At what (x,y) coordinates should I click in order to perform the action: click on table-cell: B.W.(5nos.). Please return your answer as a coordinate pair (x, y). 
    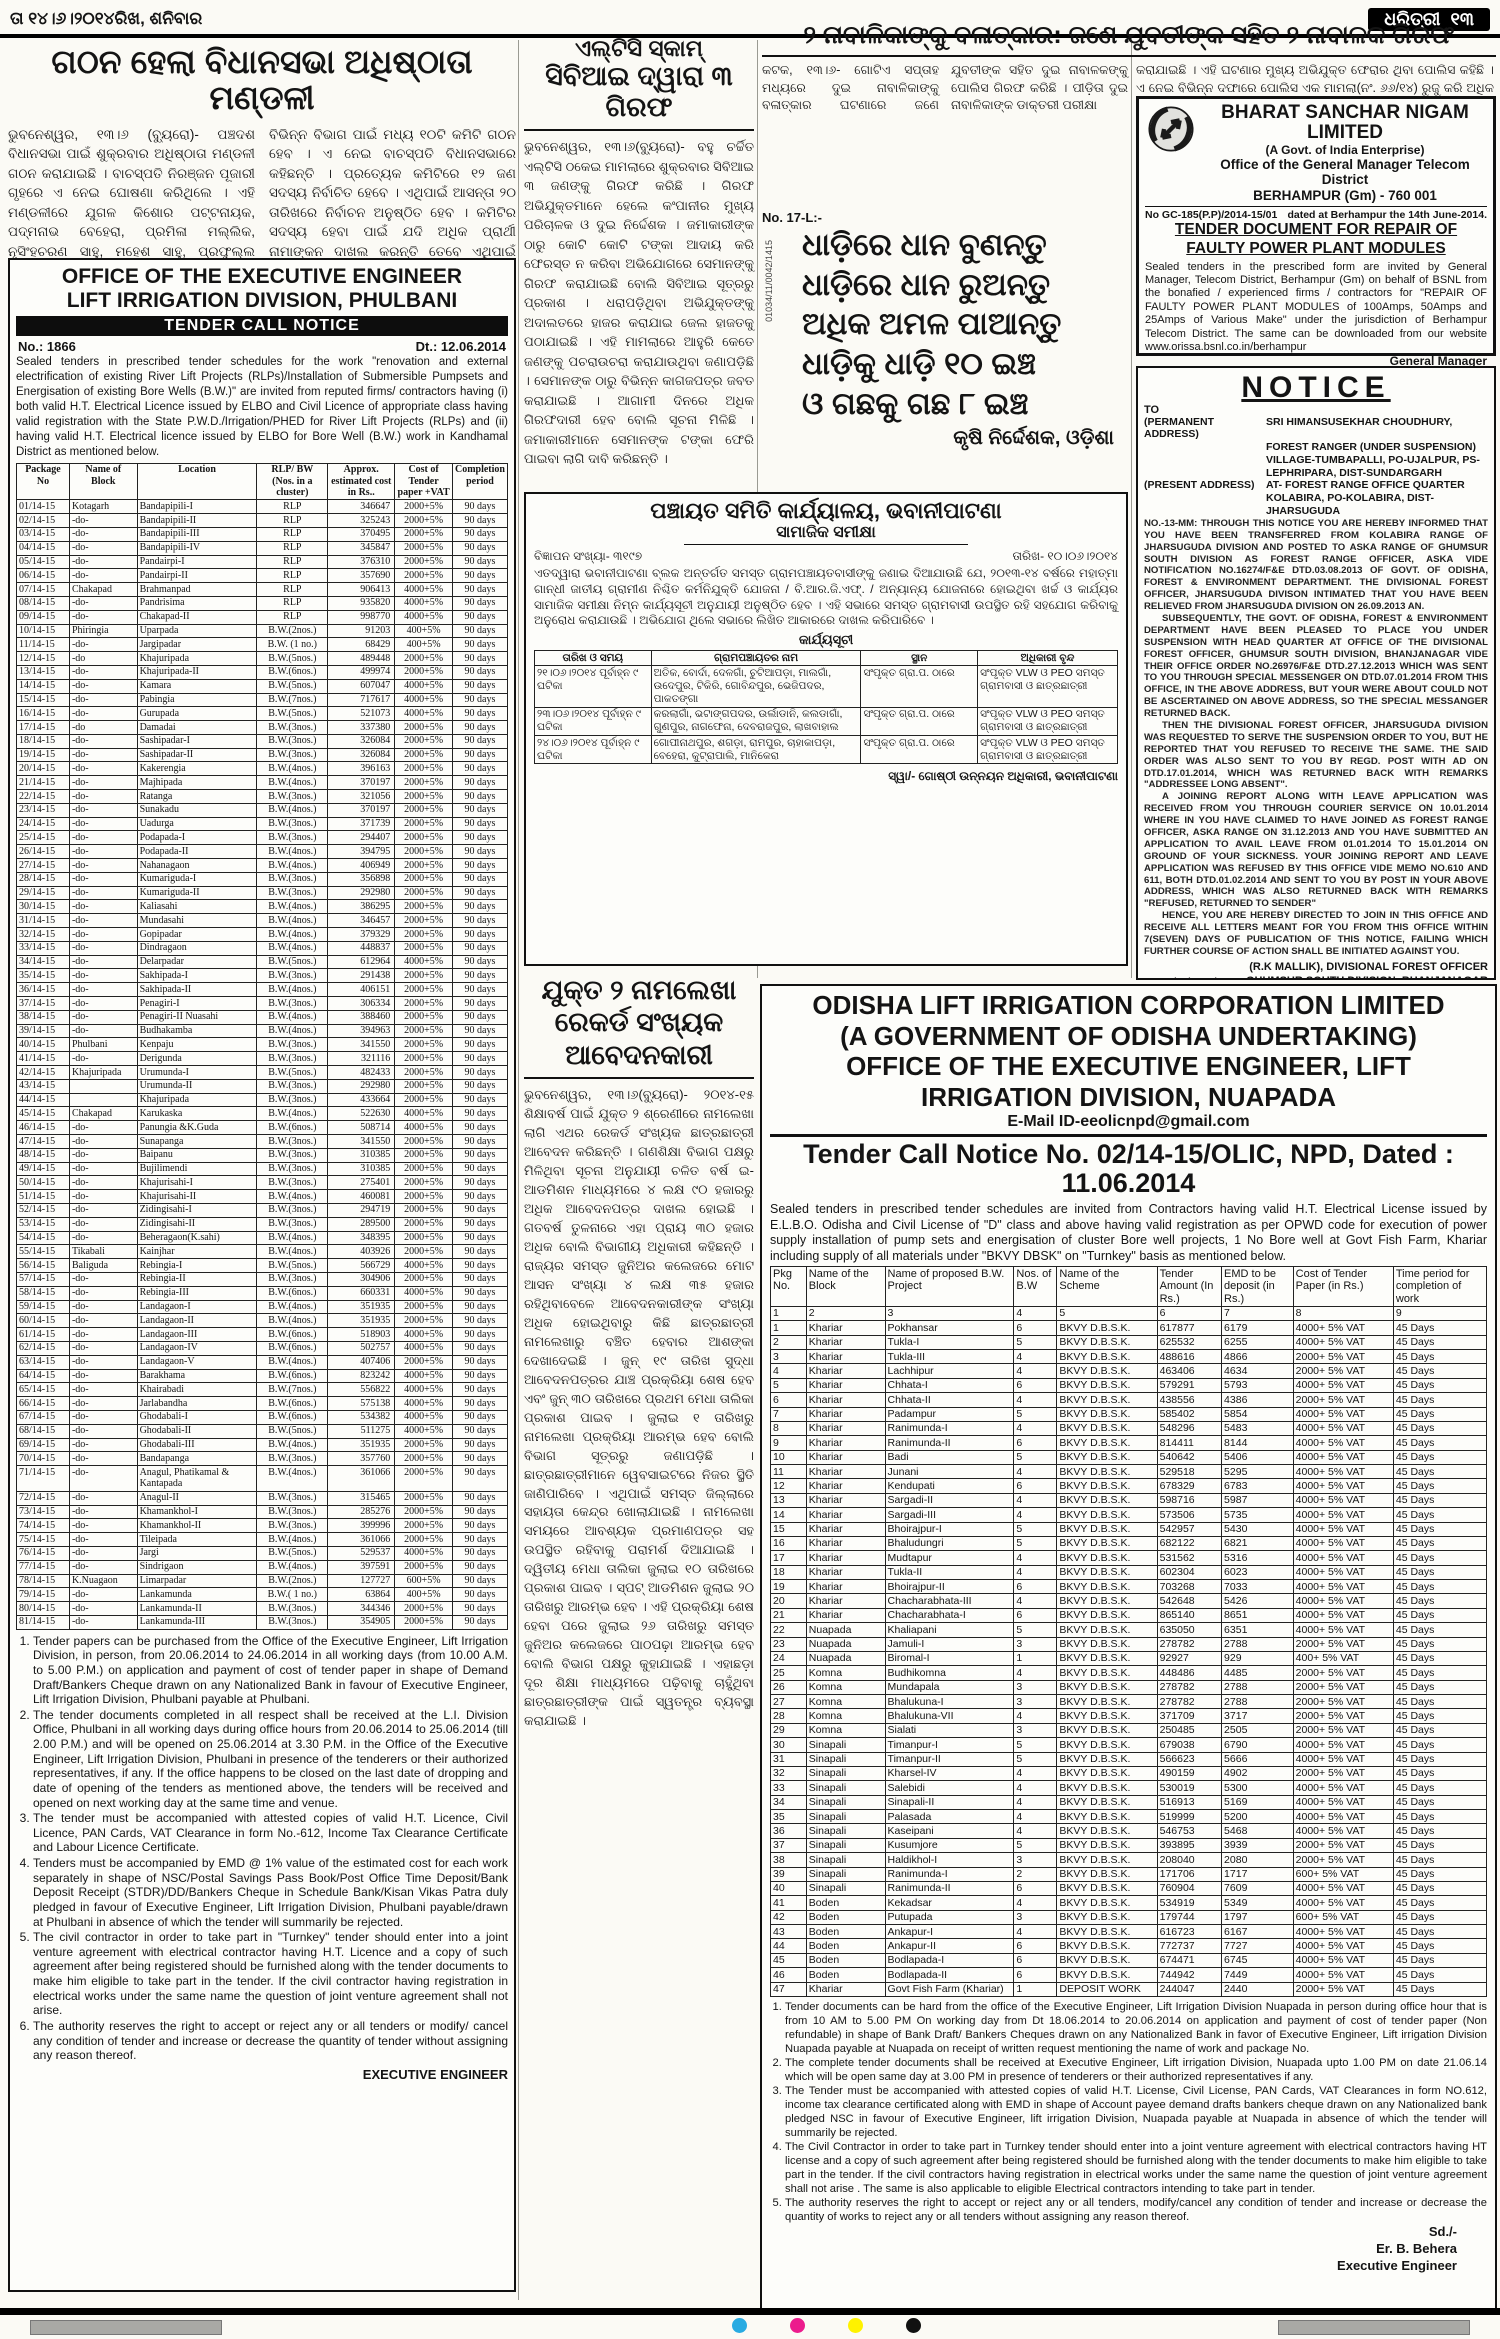
    Looking at the image, I should click on (292, 714).